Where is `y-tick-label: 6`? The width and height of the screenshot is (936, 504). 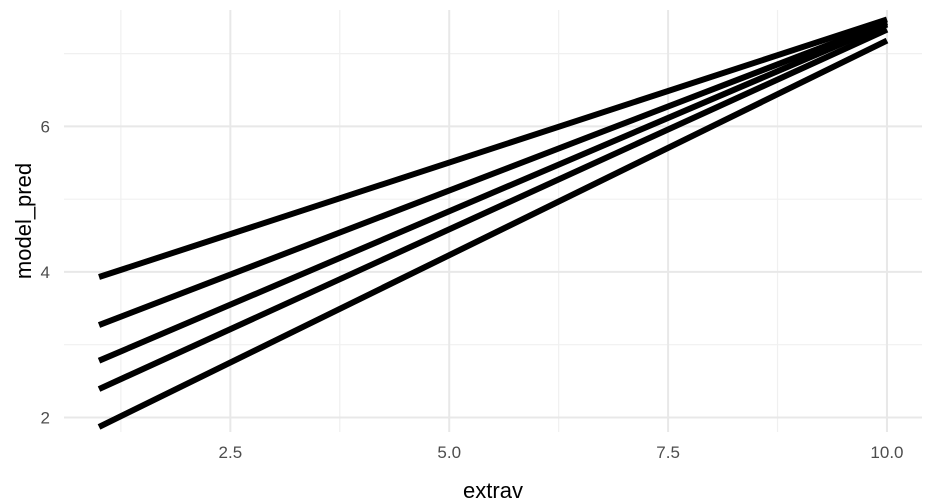
y-tick-label: 6 is located at coordinates (45, 126).